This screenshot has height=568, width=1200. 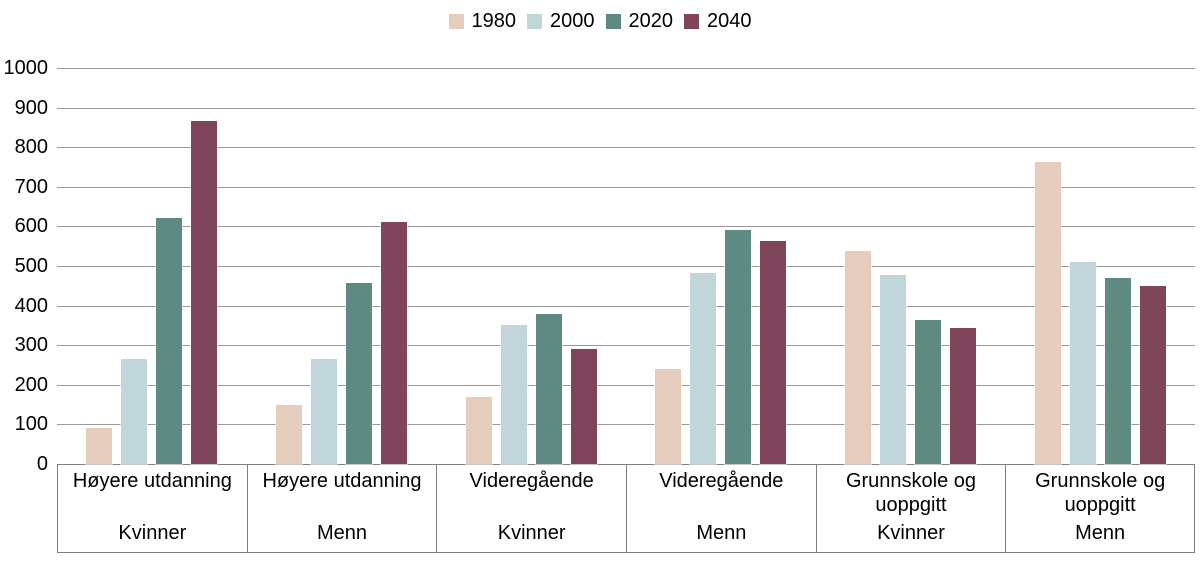 What do you see at coordinates (31, 384) in the screenshot?
I see `y-axis-tick-label-200: 200` at bounding box center [31, 384].